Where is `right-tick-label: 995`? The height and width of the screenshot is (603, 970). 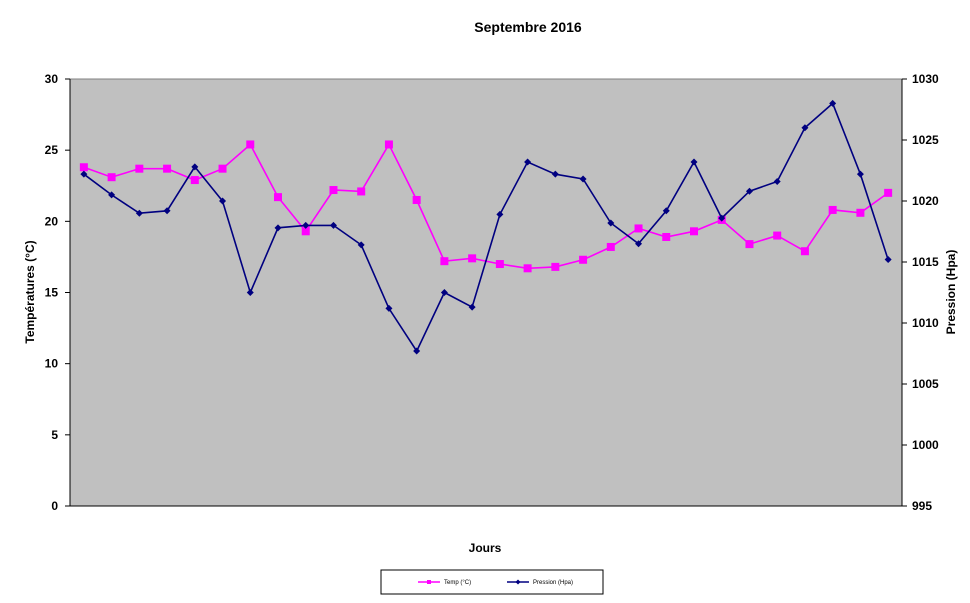
right-tick-label: 995 is located at coordinates (922, 506).